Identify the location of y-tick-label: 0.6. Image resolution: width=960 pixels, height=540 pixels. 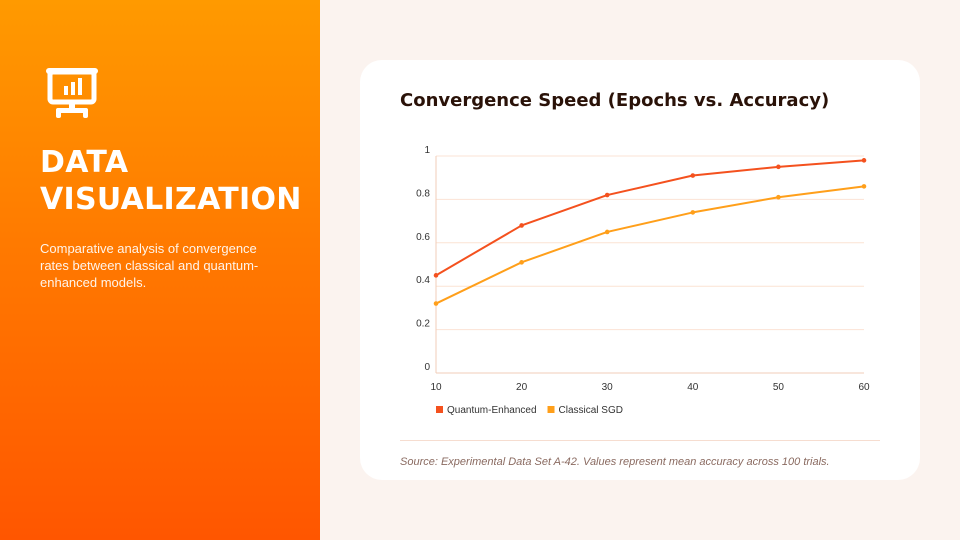
(423, 237).